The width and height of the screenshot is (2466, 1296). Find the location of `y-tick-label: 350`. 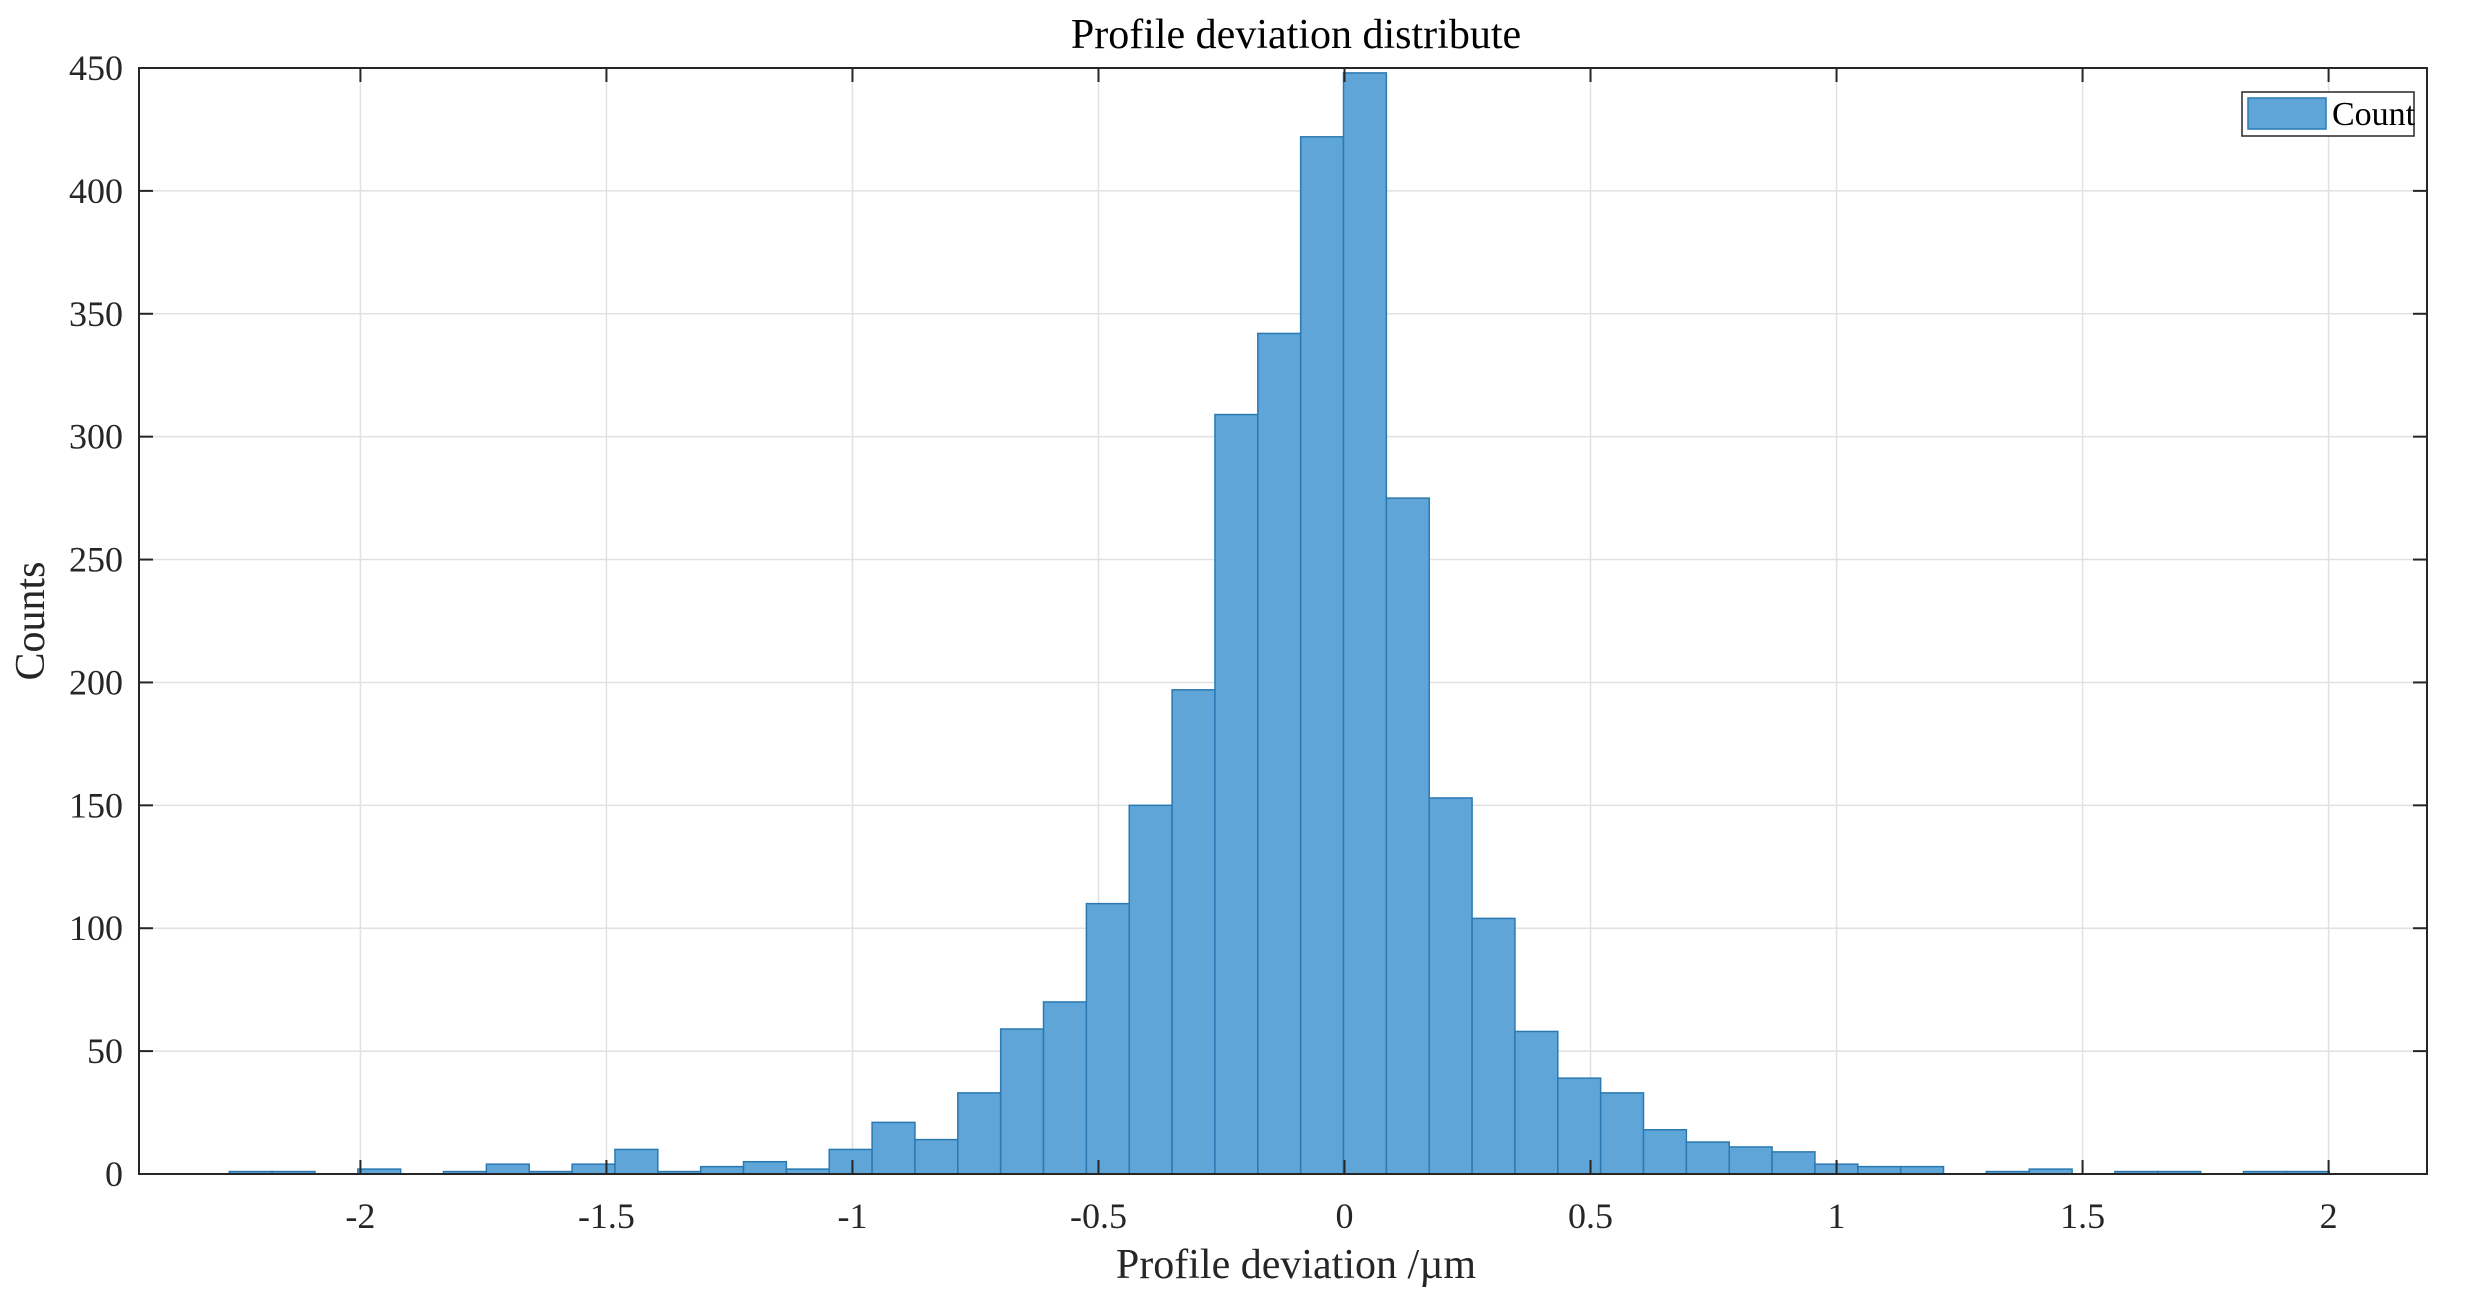

y-tick-label: 350 is located at coordinates (96, 314).